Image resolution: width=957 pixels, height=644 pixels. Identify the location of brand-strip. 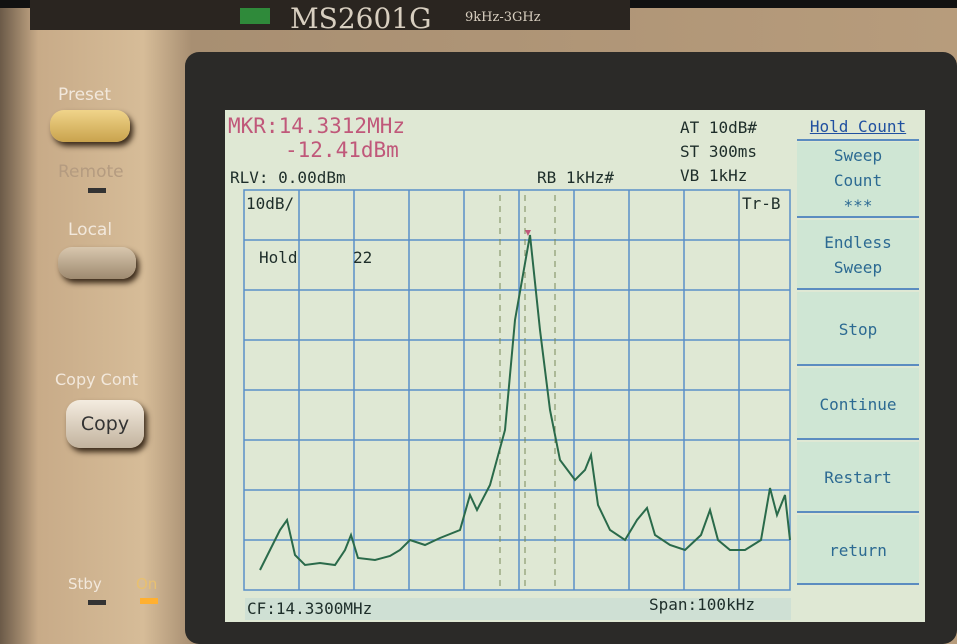
(330, 15).